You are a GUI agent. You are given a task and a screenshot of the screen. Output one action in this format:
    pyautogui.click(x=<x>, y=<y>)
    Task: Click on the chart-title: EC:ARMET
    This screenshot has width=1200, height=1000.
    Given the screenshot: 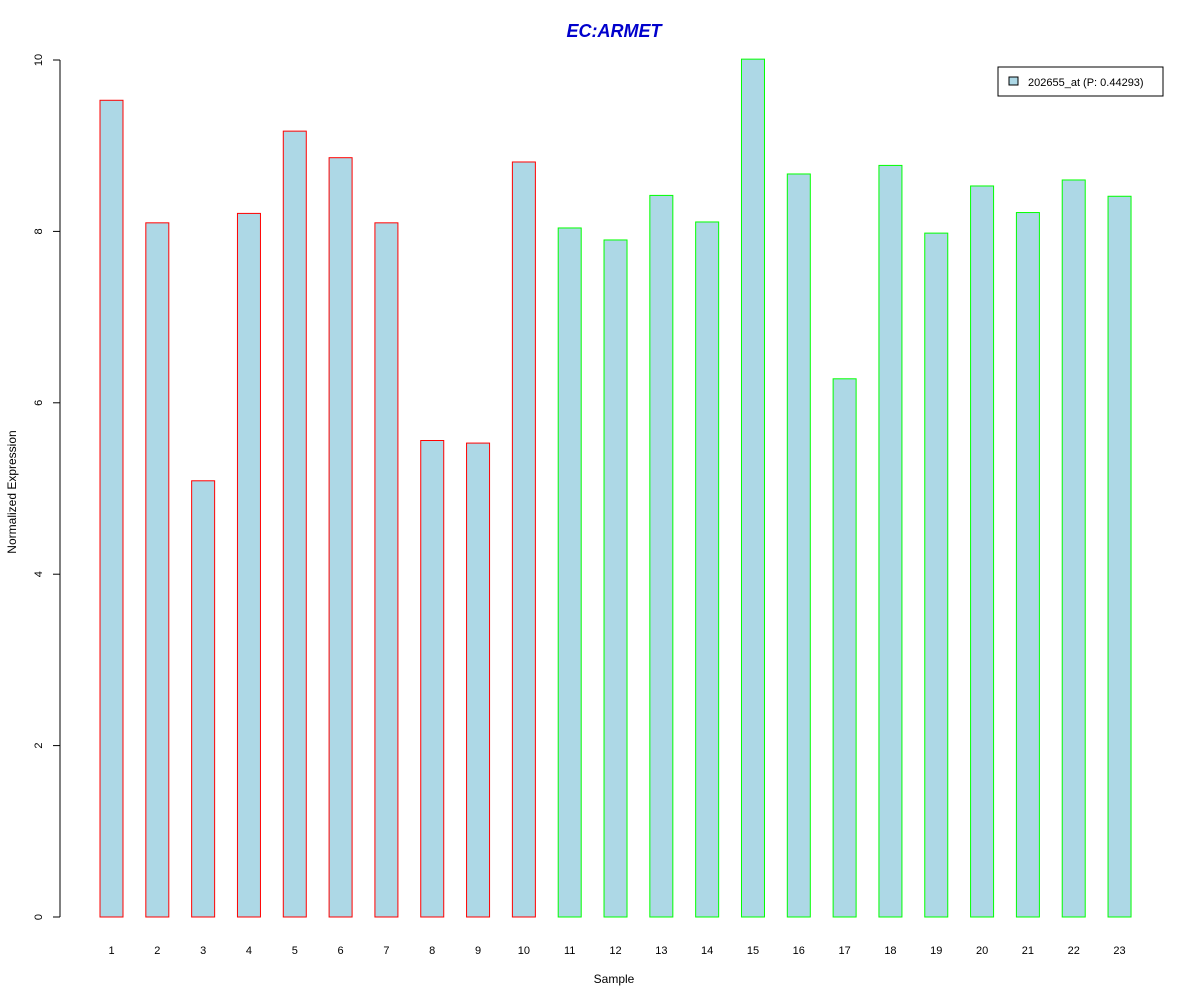 What is the action you would take?
    pyautogui.click(x=615, y=31)
    